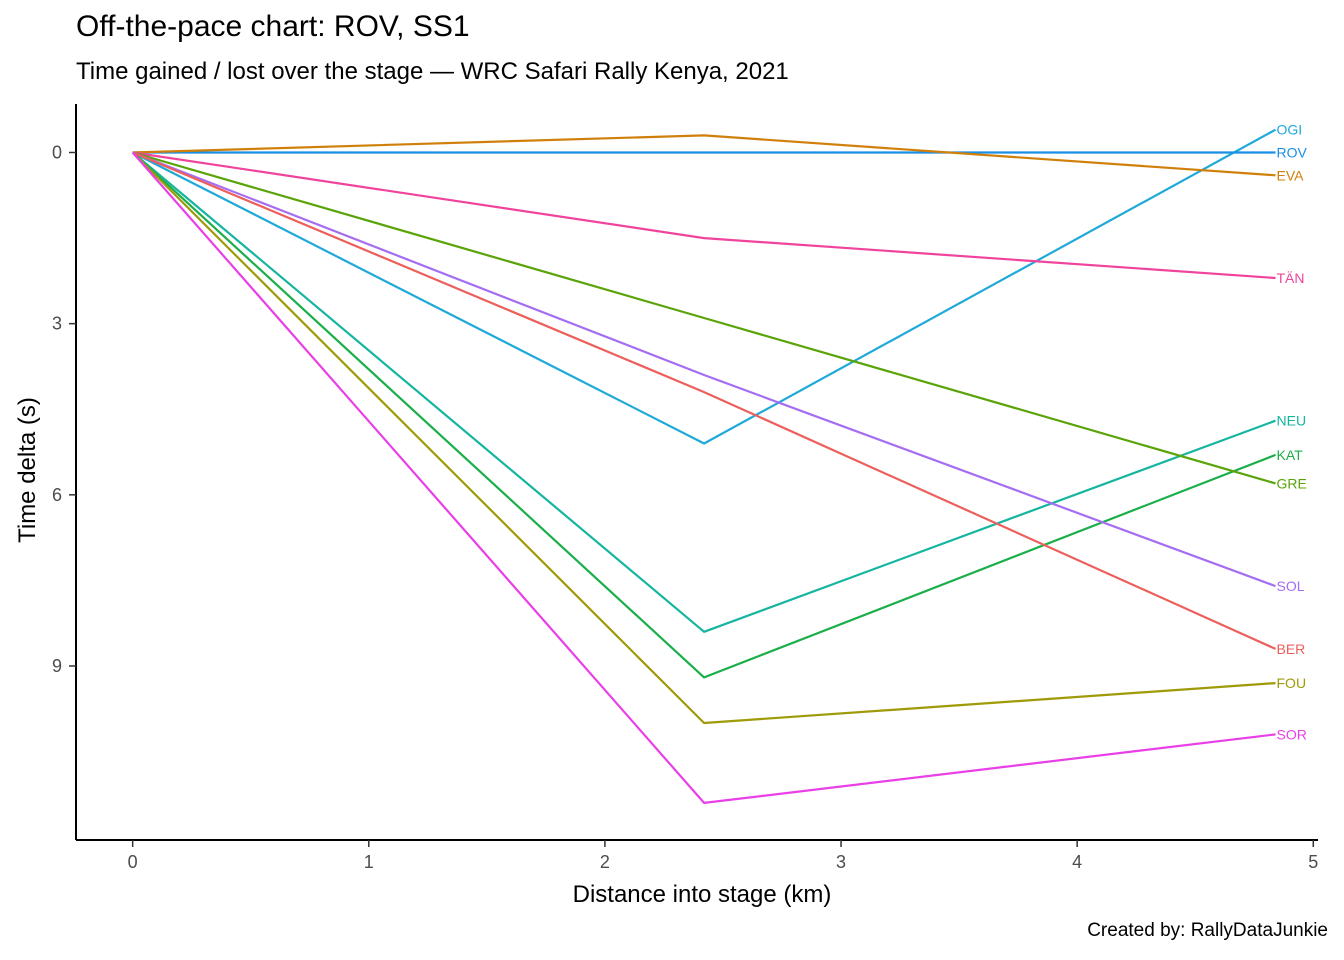 This screenshot has width=1344, height=960. Describe the element at coordinates (704, 155) in the screenshot. I see `series-line-eva` at that location.